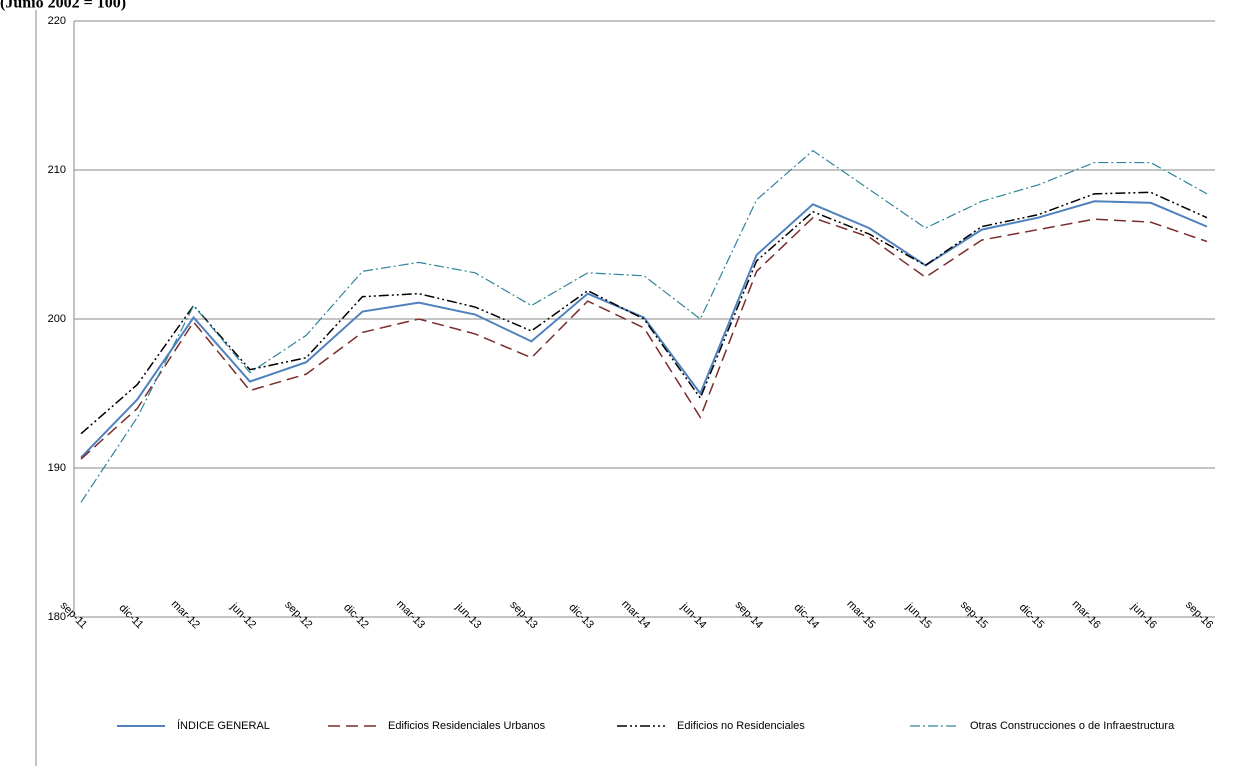 The height and width of the screenshot is (766, 1247). What do you see at coordinates (1086, 614) in the screenshot?
I see `x-tick-label: mar-16` at bounding box center [1086, 614].